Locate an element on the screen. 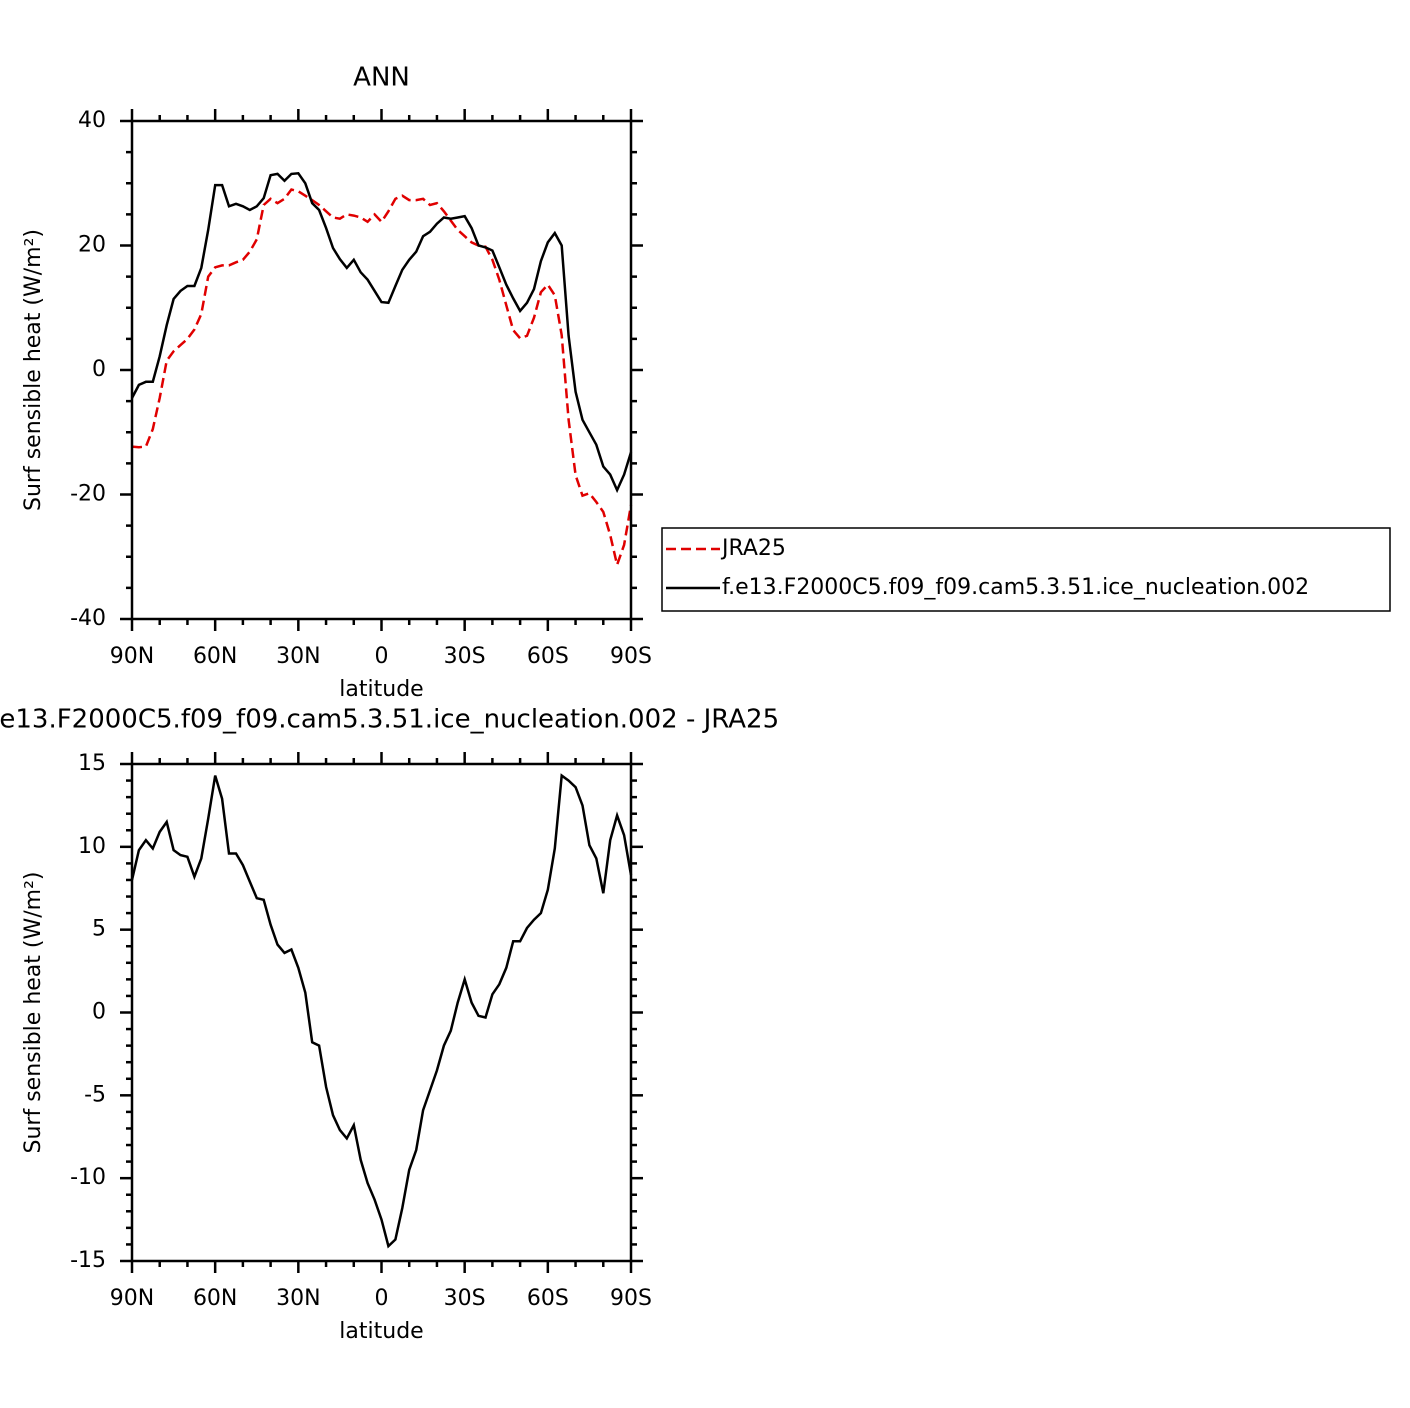 The height and width of the screenshot is (1408, 1410). y-tick-label: -15 is located at coordinates (88, 1260).